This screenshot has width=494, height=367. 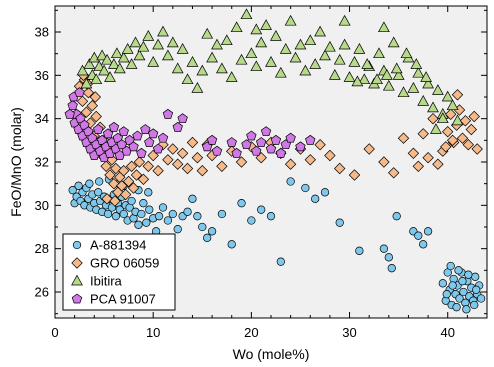 What do you see at coordinates (349, 332) in the screenshot?
I see `x-tick-label: 30` at bounding box center [349, 332].